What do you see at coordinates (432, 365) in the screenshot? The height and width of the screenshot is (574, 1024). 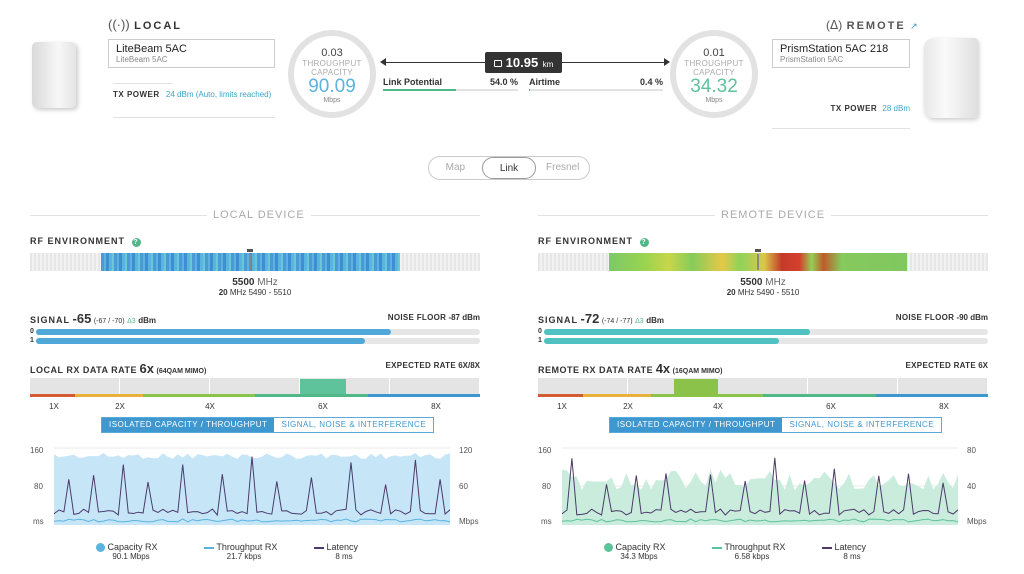 I see `expected-rate: EXPECTED RATE 6X/8X` at bounding box center [432, 365].